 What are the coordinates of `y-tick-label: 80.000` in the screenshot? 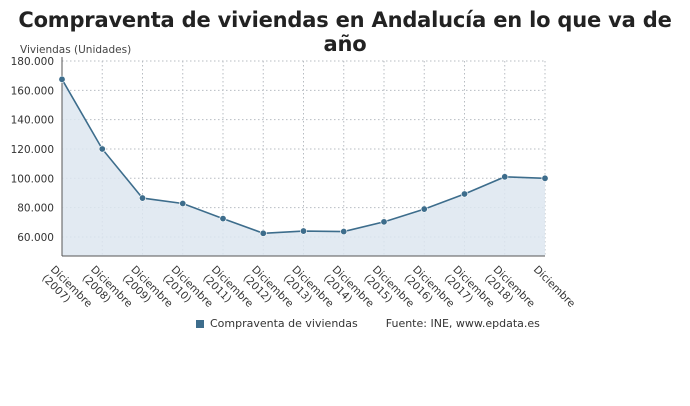 It's located at (35, 209).